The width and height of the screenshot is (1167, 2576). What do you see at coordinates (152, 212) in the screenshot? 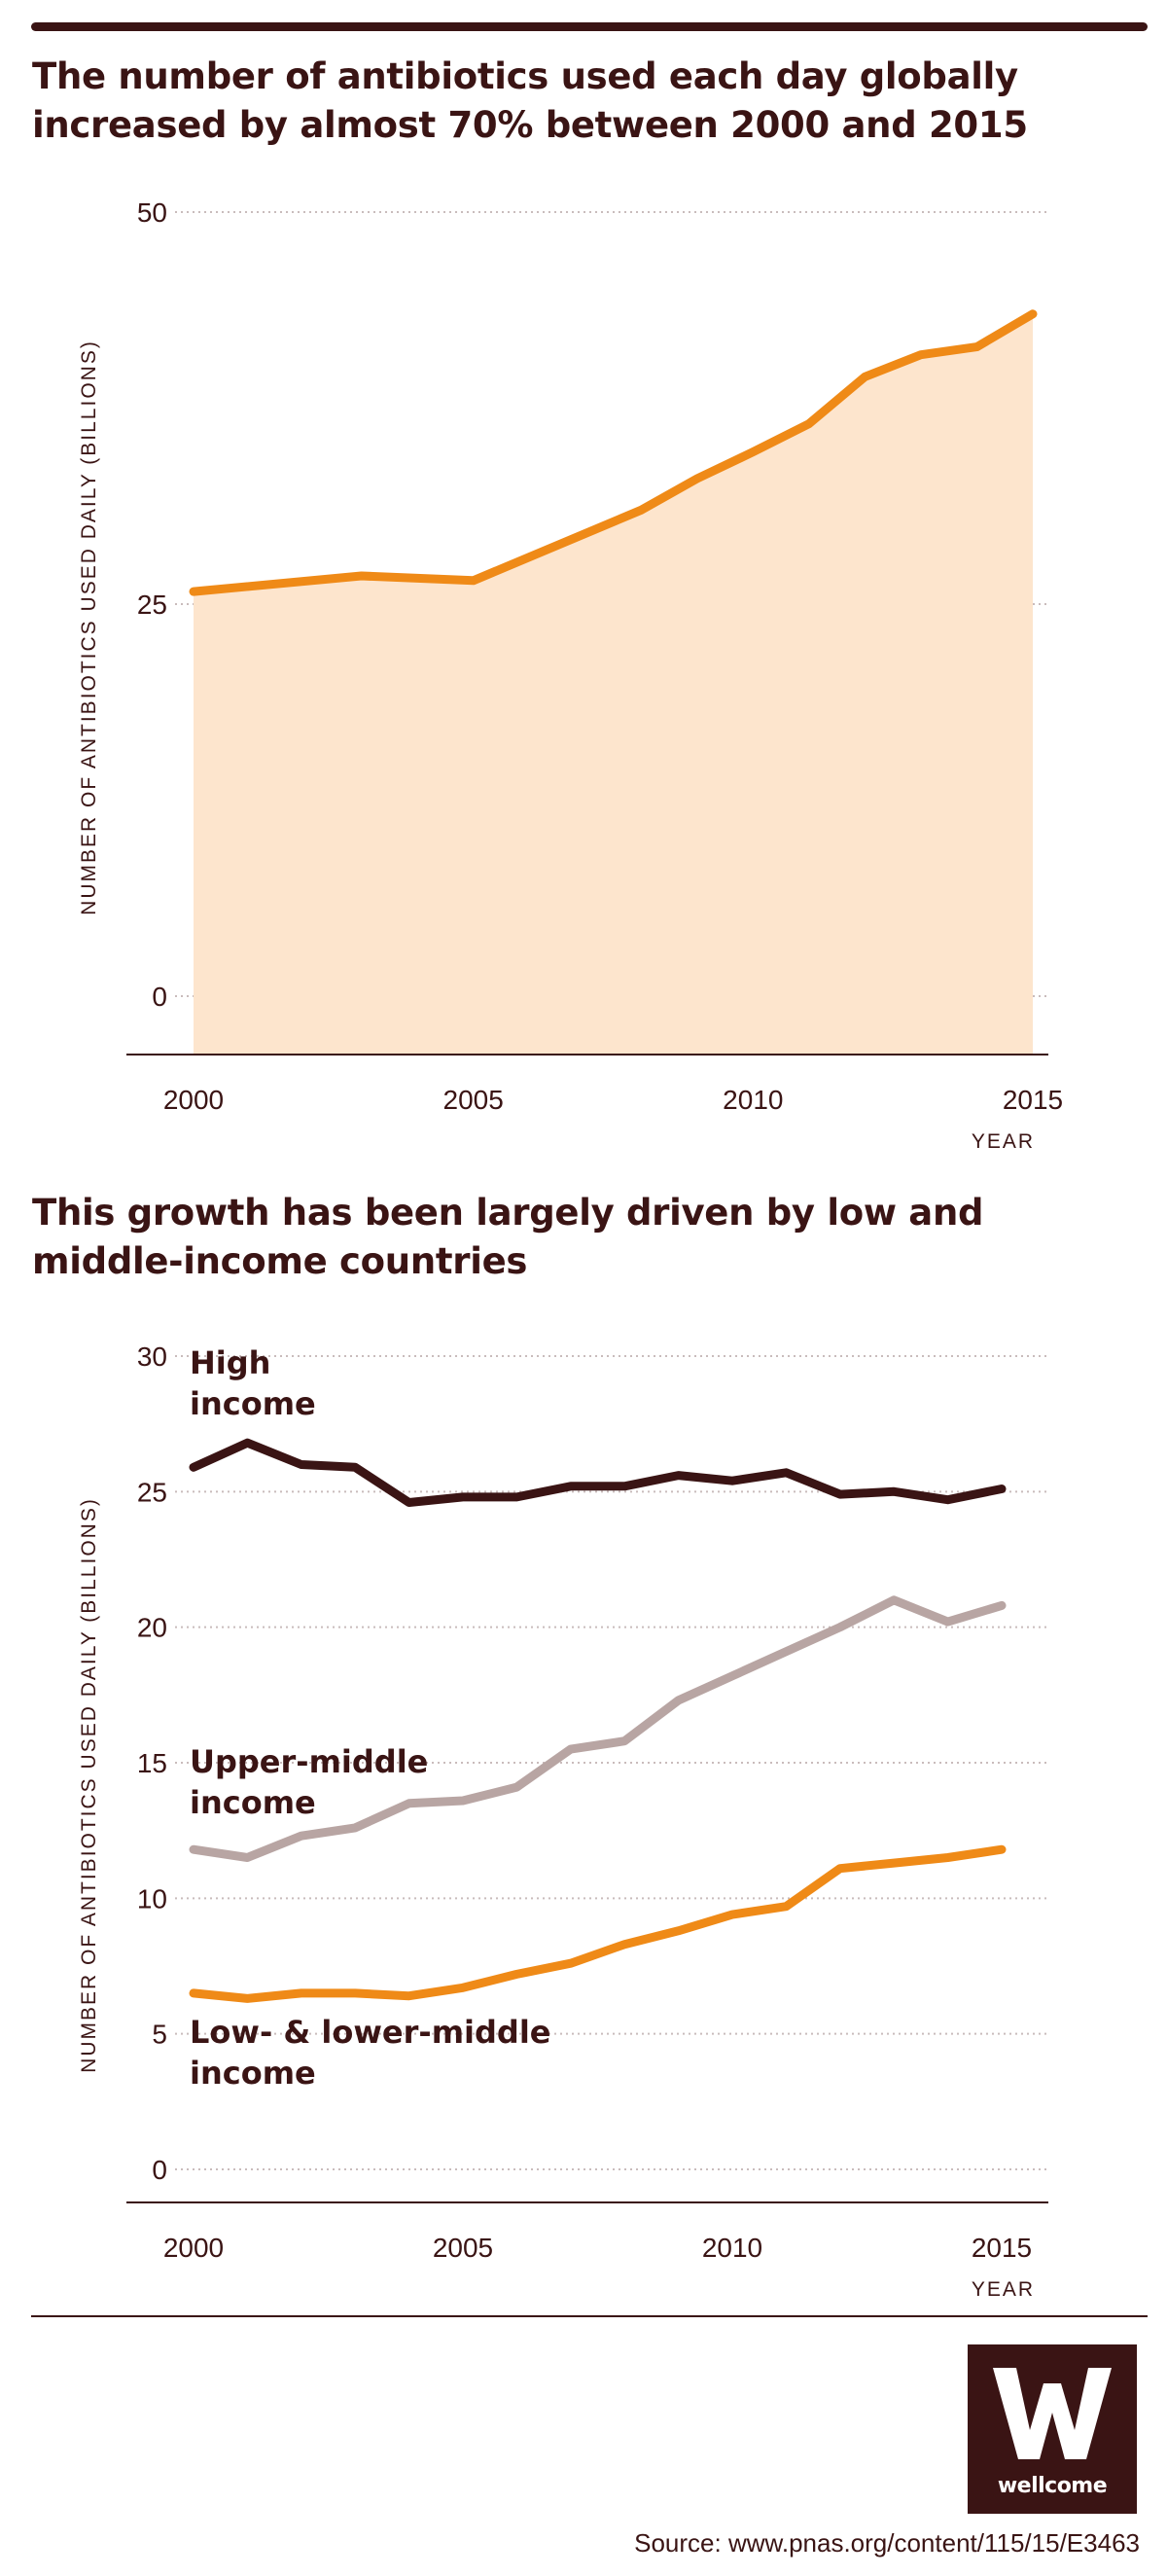
I see `y-tick-label: 50` at bounding box center [152, 212].